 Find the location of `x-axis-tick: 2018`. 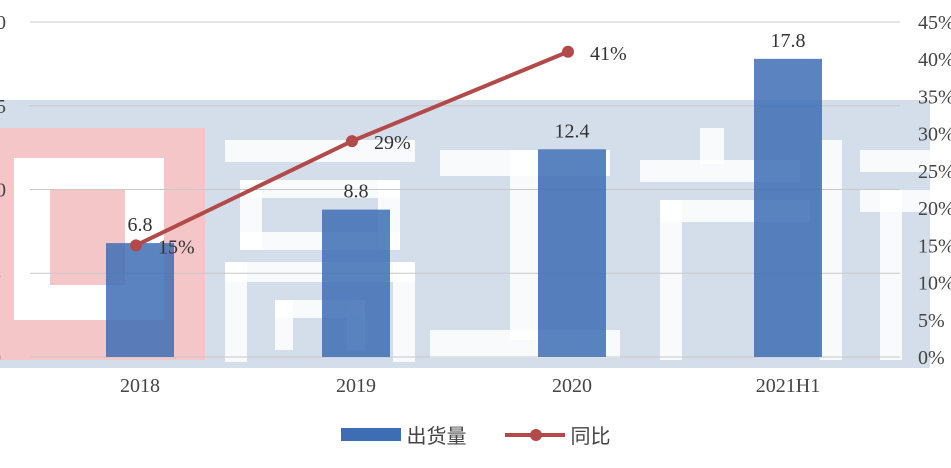

x-axis-tick: 2018 is located at coordinates (140, 386).